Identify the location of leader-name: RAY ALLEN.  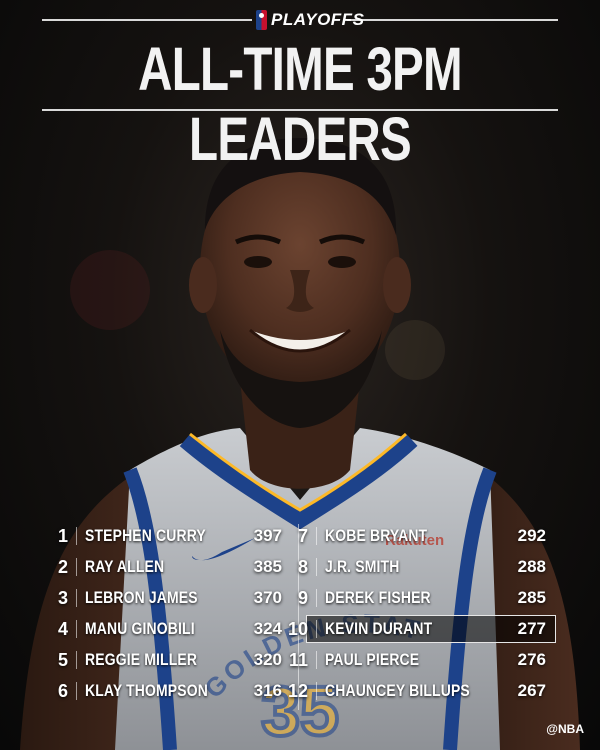
(125, 566).